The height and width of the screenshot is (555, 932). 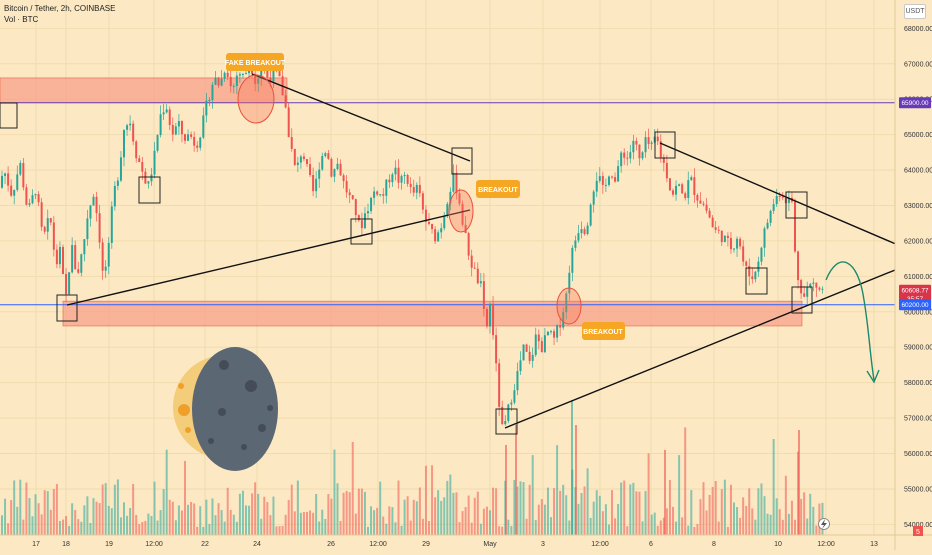 What do you see at coordinates (824, 524) in the screenshot?
I see `lightning-icon` at bounding box center [824, 524].